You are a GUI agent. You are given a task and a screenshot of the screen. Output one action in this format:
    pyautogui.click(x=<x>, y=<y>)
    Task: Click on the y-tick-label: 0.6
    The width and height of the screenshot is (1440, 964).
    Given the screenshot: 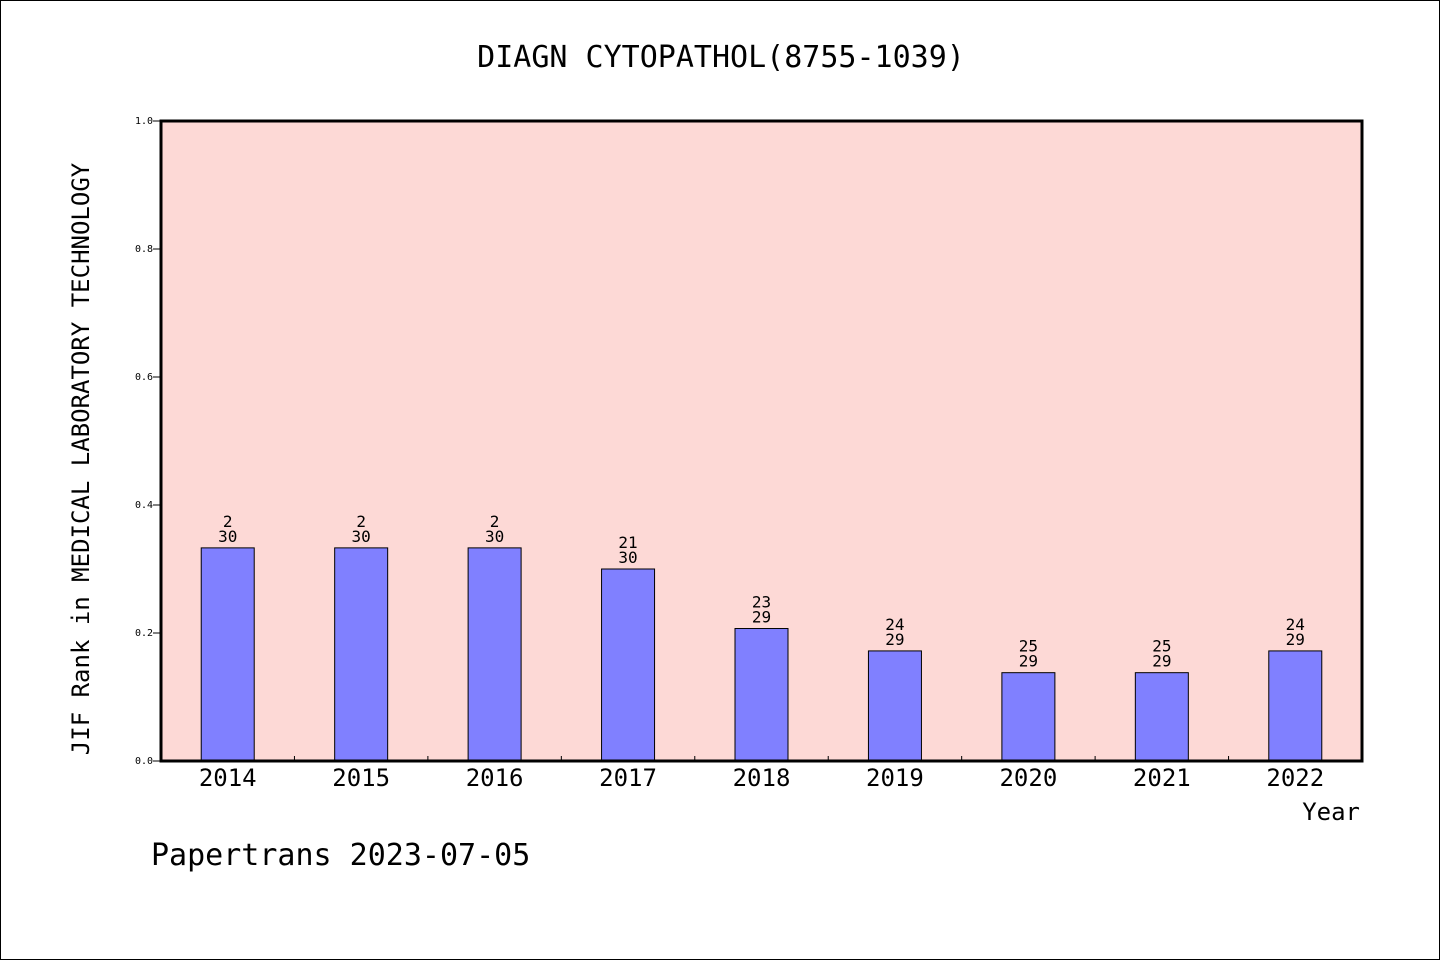 What is the action you would take?
    pyautogui.click(x=144, y=377)
    